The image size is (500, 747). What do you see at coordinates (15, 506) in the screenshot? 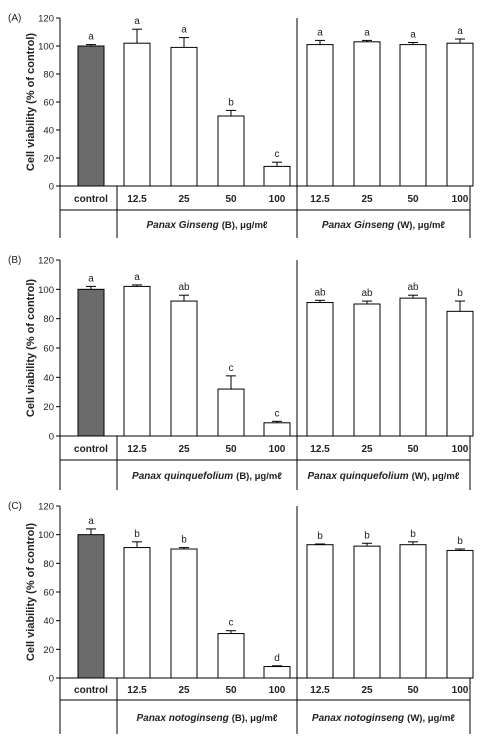
I see `panel-label: (C)` at bounding box center [15, 506].